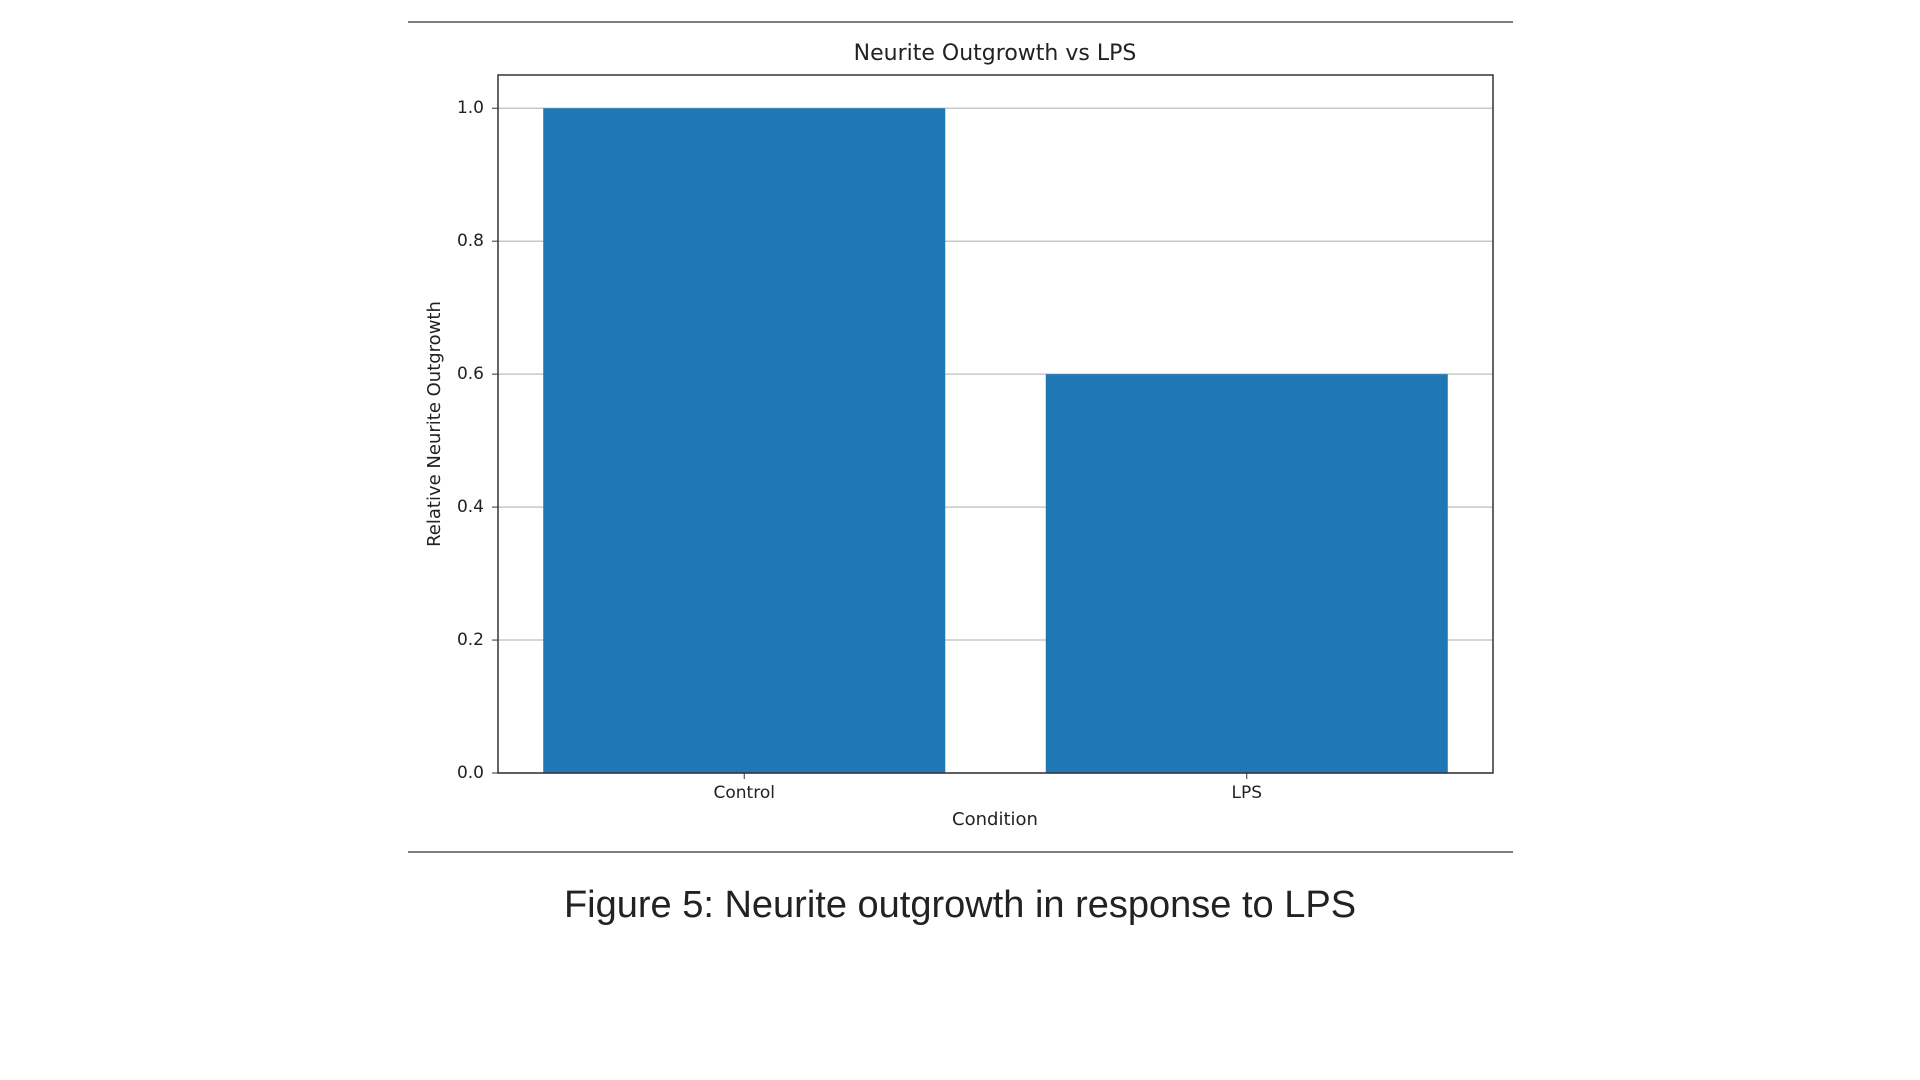 This screenshot has height=1080, width=1920. What do you see at coordinates (470, 507) in the screenshot?
I see `y-tick-label: 0.4` at bounding box center [470, 507].